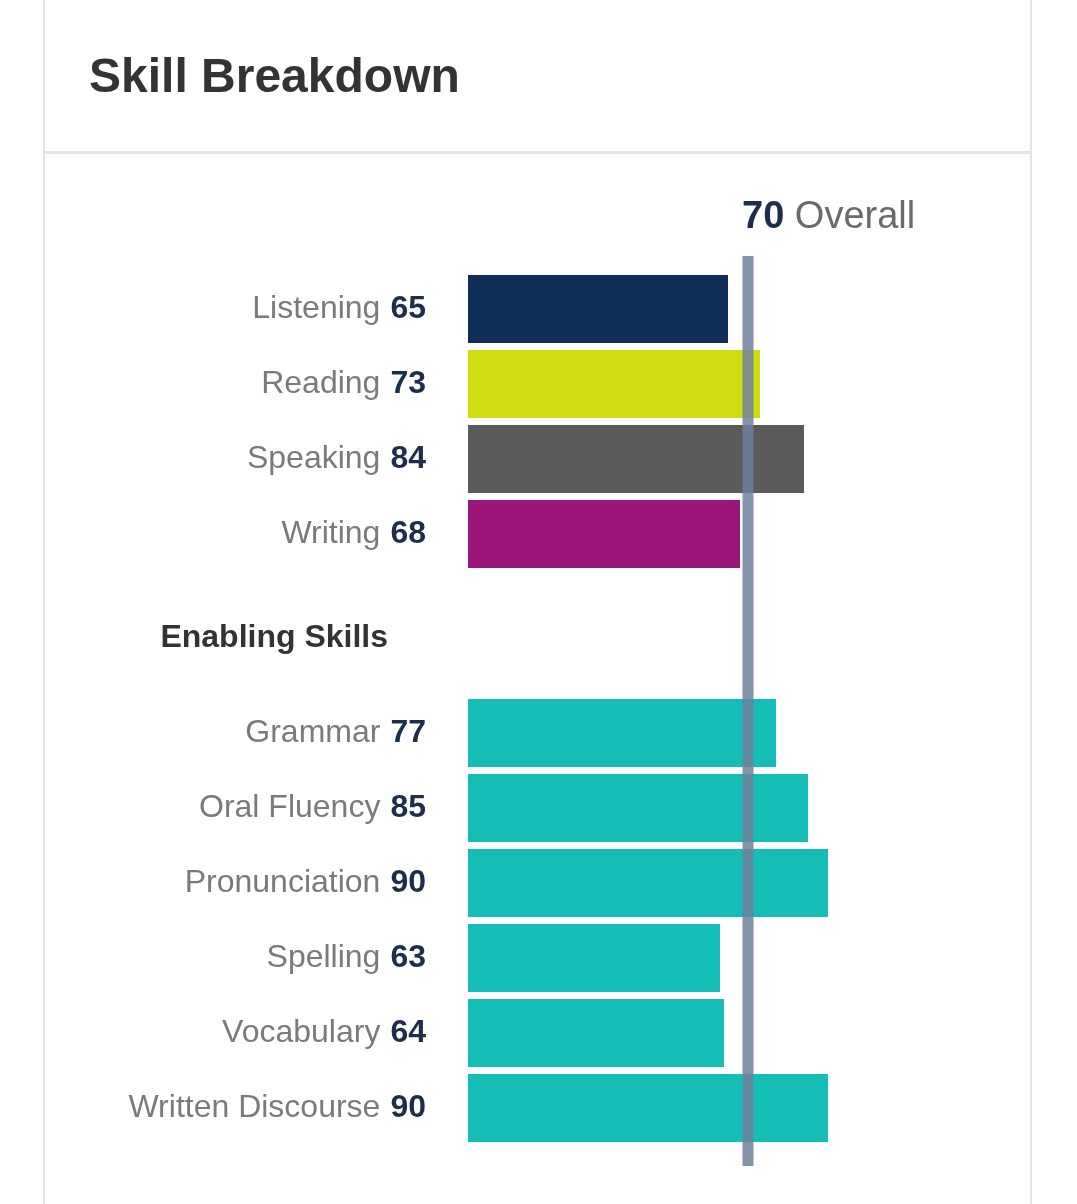  What do you see at coordinates (408, 805) in the screenshot?
I see `data-label: 85` at bounding box center [408, 805].